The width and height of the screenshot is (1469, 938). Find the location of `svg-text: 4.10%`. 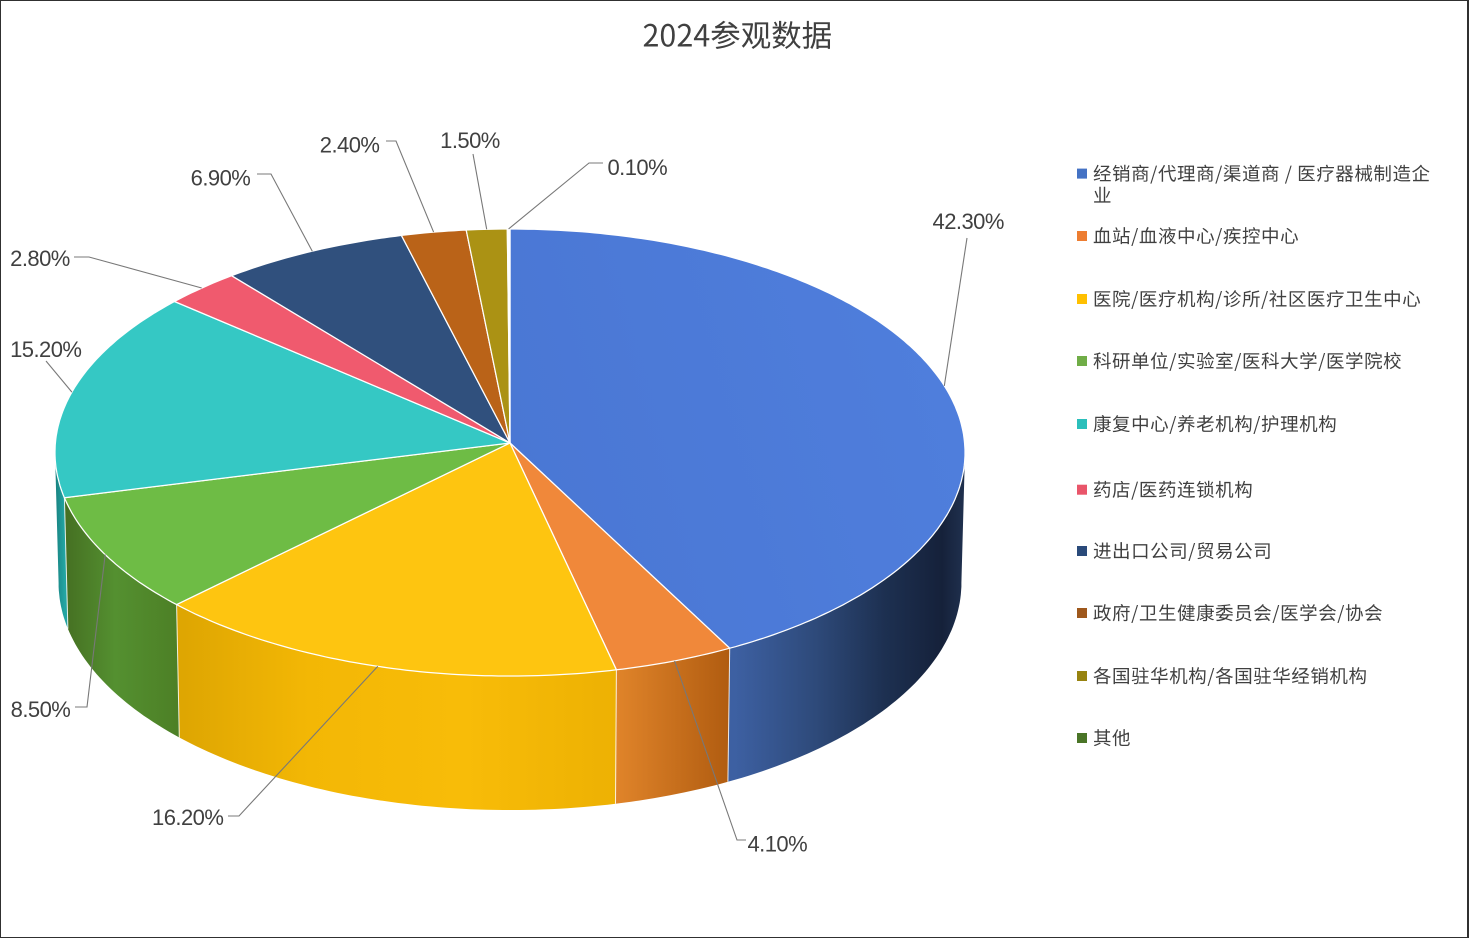

svg-text: 4.10% is located at coordinates (777, 844).